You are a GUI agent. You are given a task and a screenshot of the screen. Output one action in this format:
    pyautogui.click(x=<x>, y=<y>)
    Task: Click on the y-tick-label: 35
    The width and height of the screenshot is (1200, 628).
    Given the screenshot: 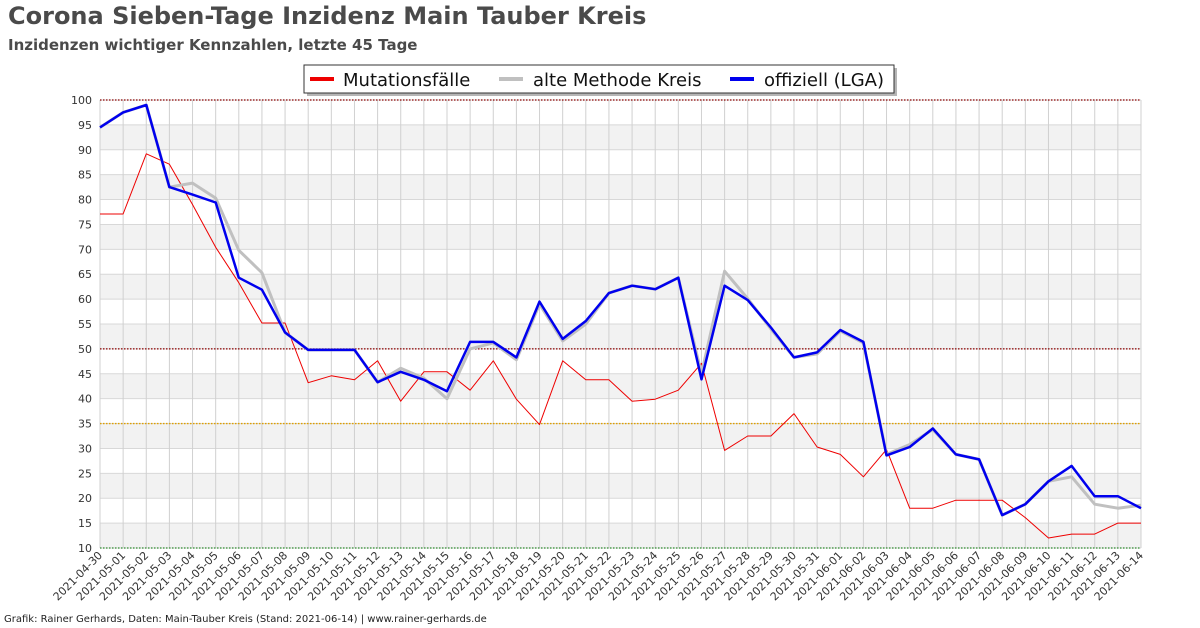 What is the action you would take?
    pyautogui.click(x=85, y=424)
    